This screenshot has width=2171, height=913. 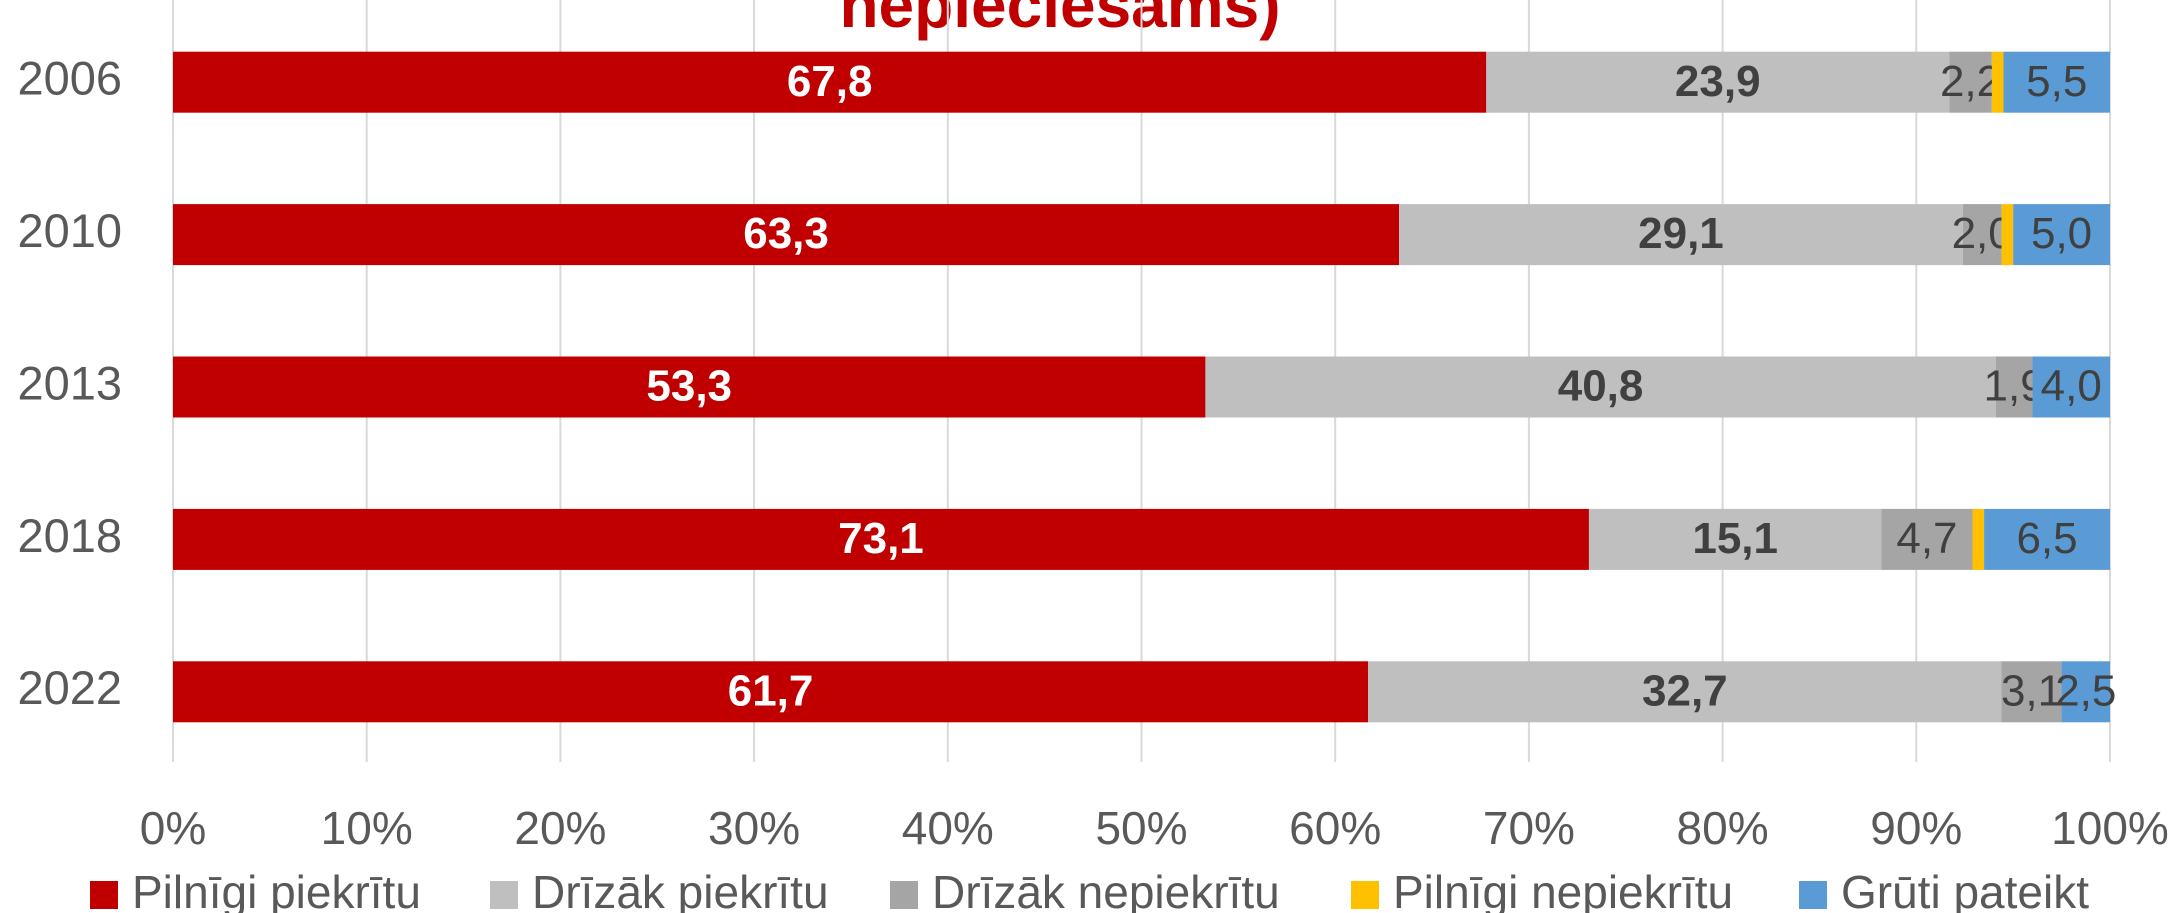 What do you see at coordinates (367, 828) in the screenshot?
I see `x-tick-label: 10%` at bounding box center [367, 828].